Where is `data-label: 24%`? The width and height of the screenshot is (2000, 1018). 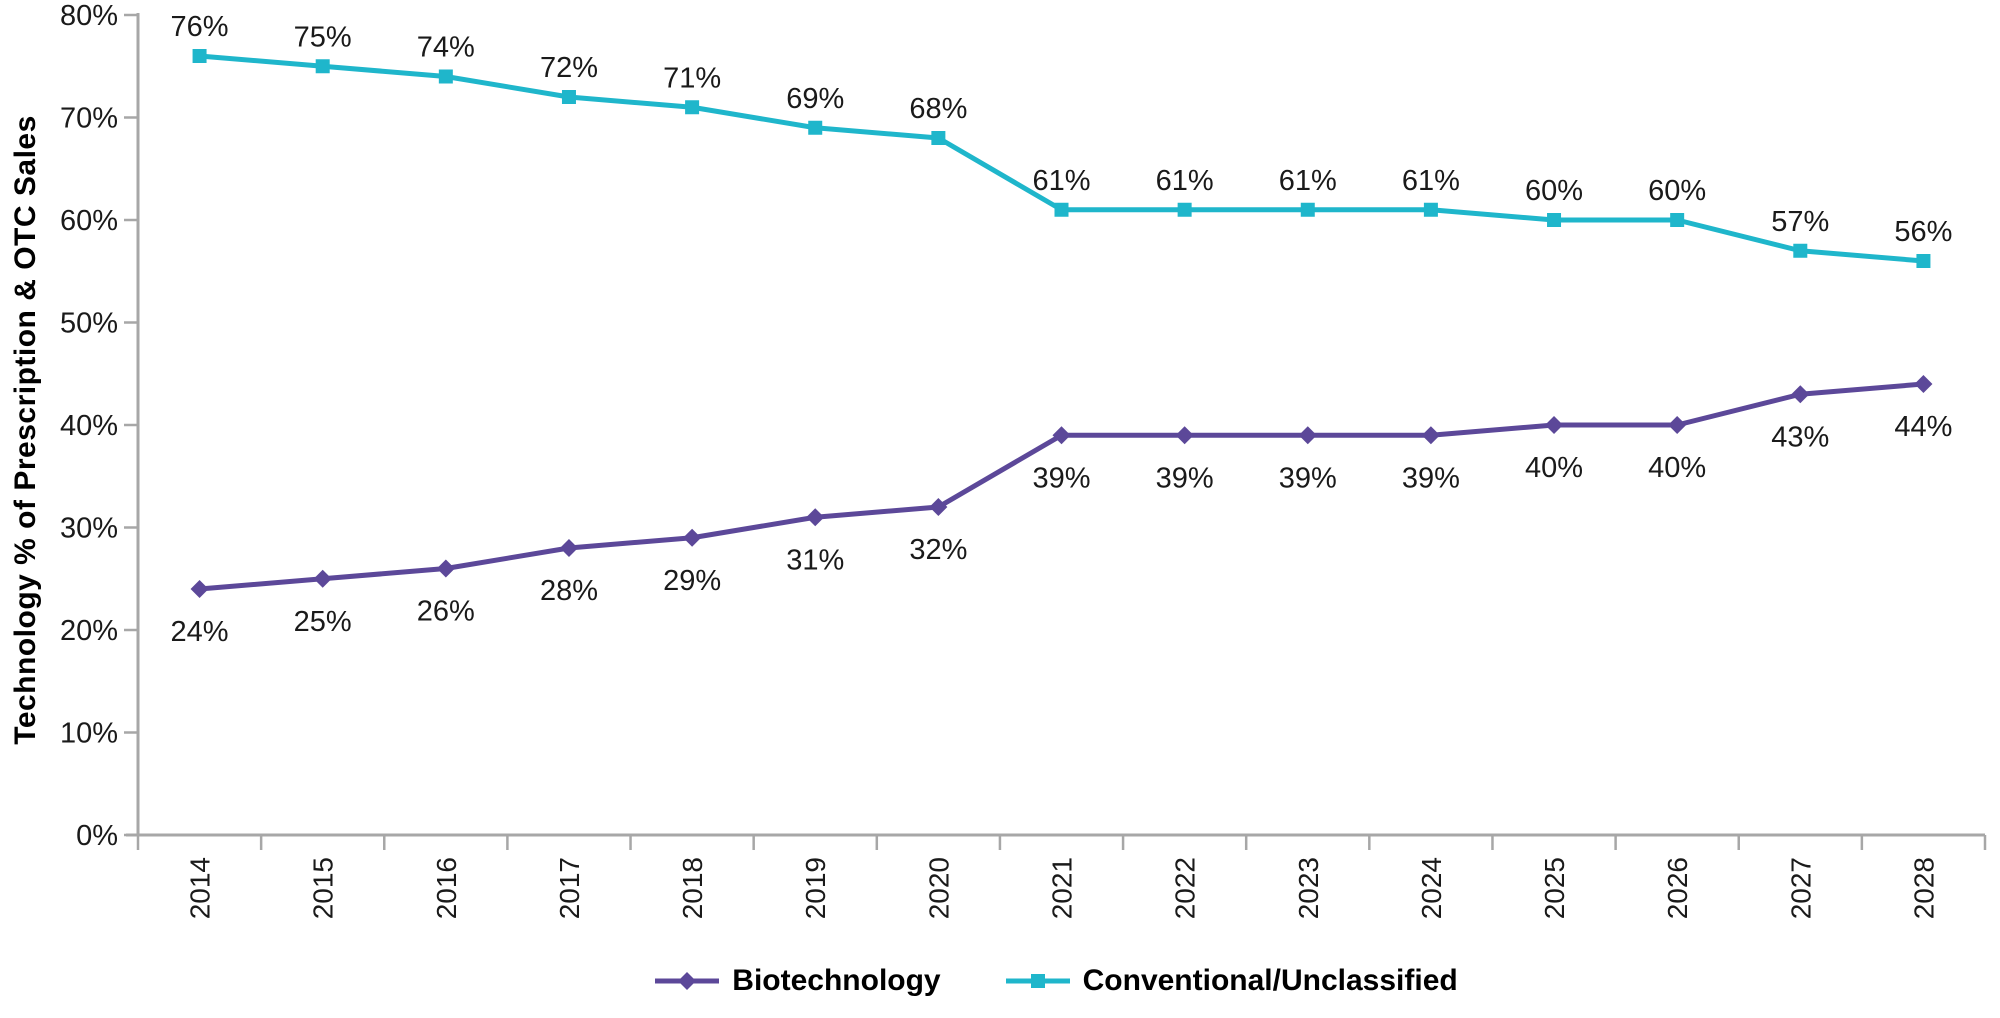 data-label: 24% is located at coordinates (200, 632).